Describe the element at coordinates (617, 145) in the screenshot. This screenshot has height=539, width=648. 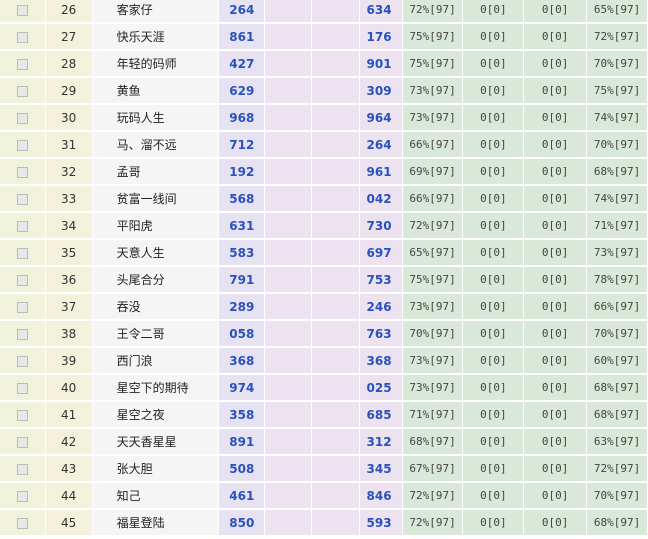
I see `stat-4: 70%[97]` at that location.